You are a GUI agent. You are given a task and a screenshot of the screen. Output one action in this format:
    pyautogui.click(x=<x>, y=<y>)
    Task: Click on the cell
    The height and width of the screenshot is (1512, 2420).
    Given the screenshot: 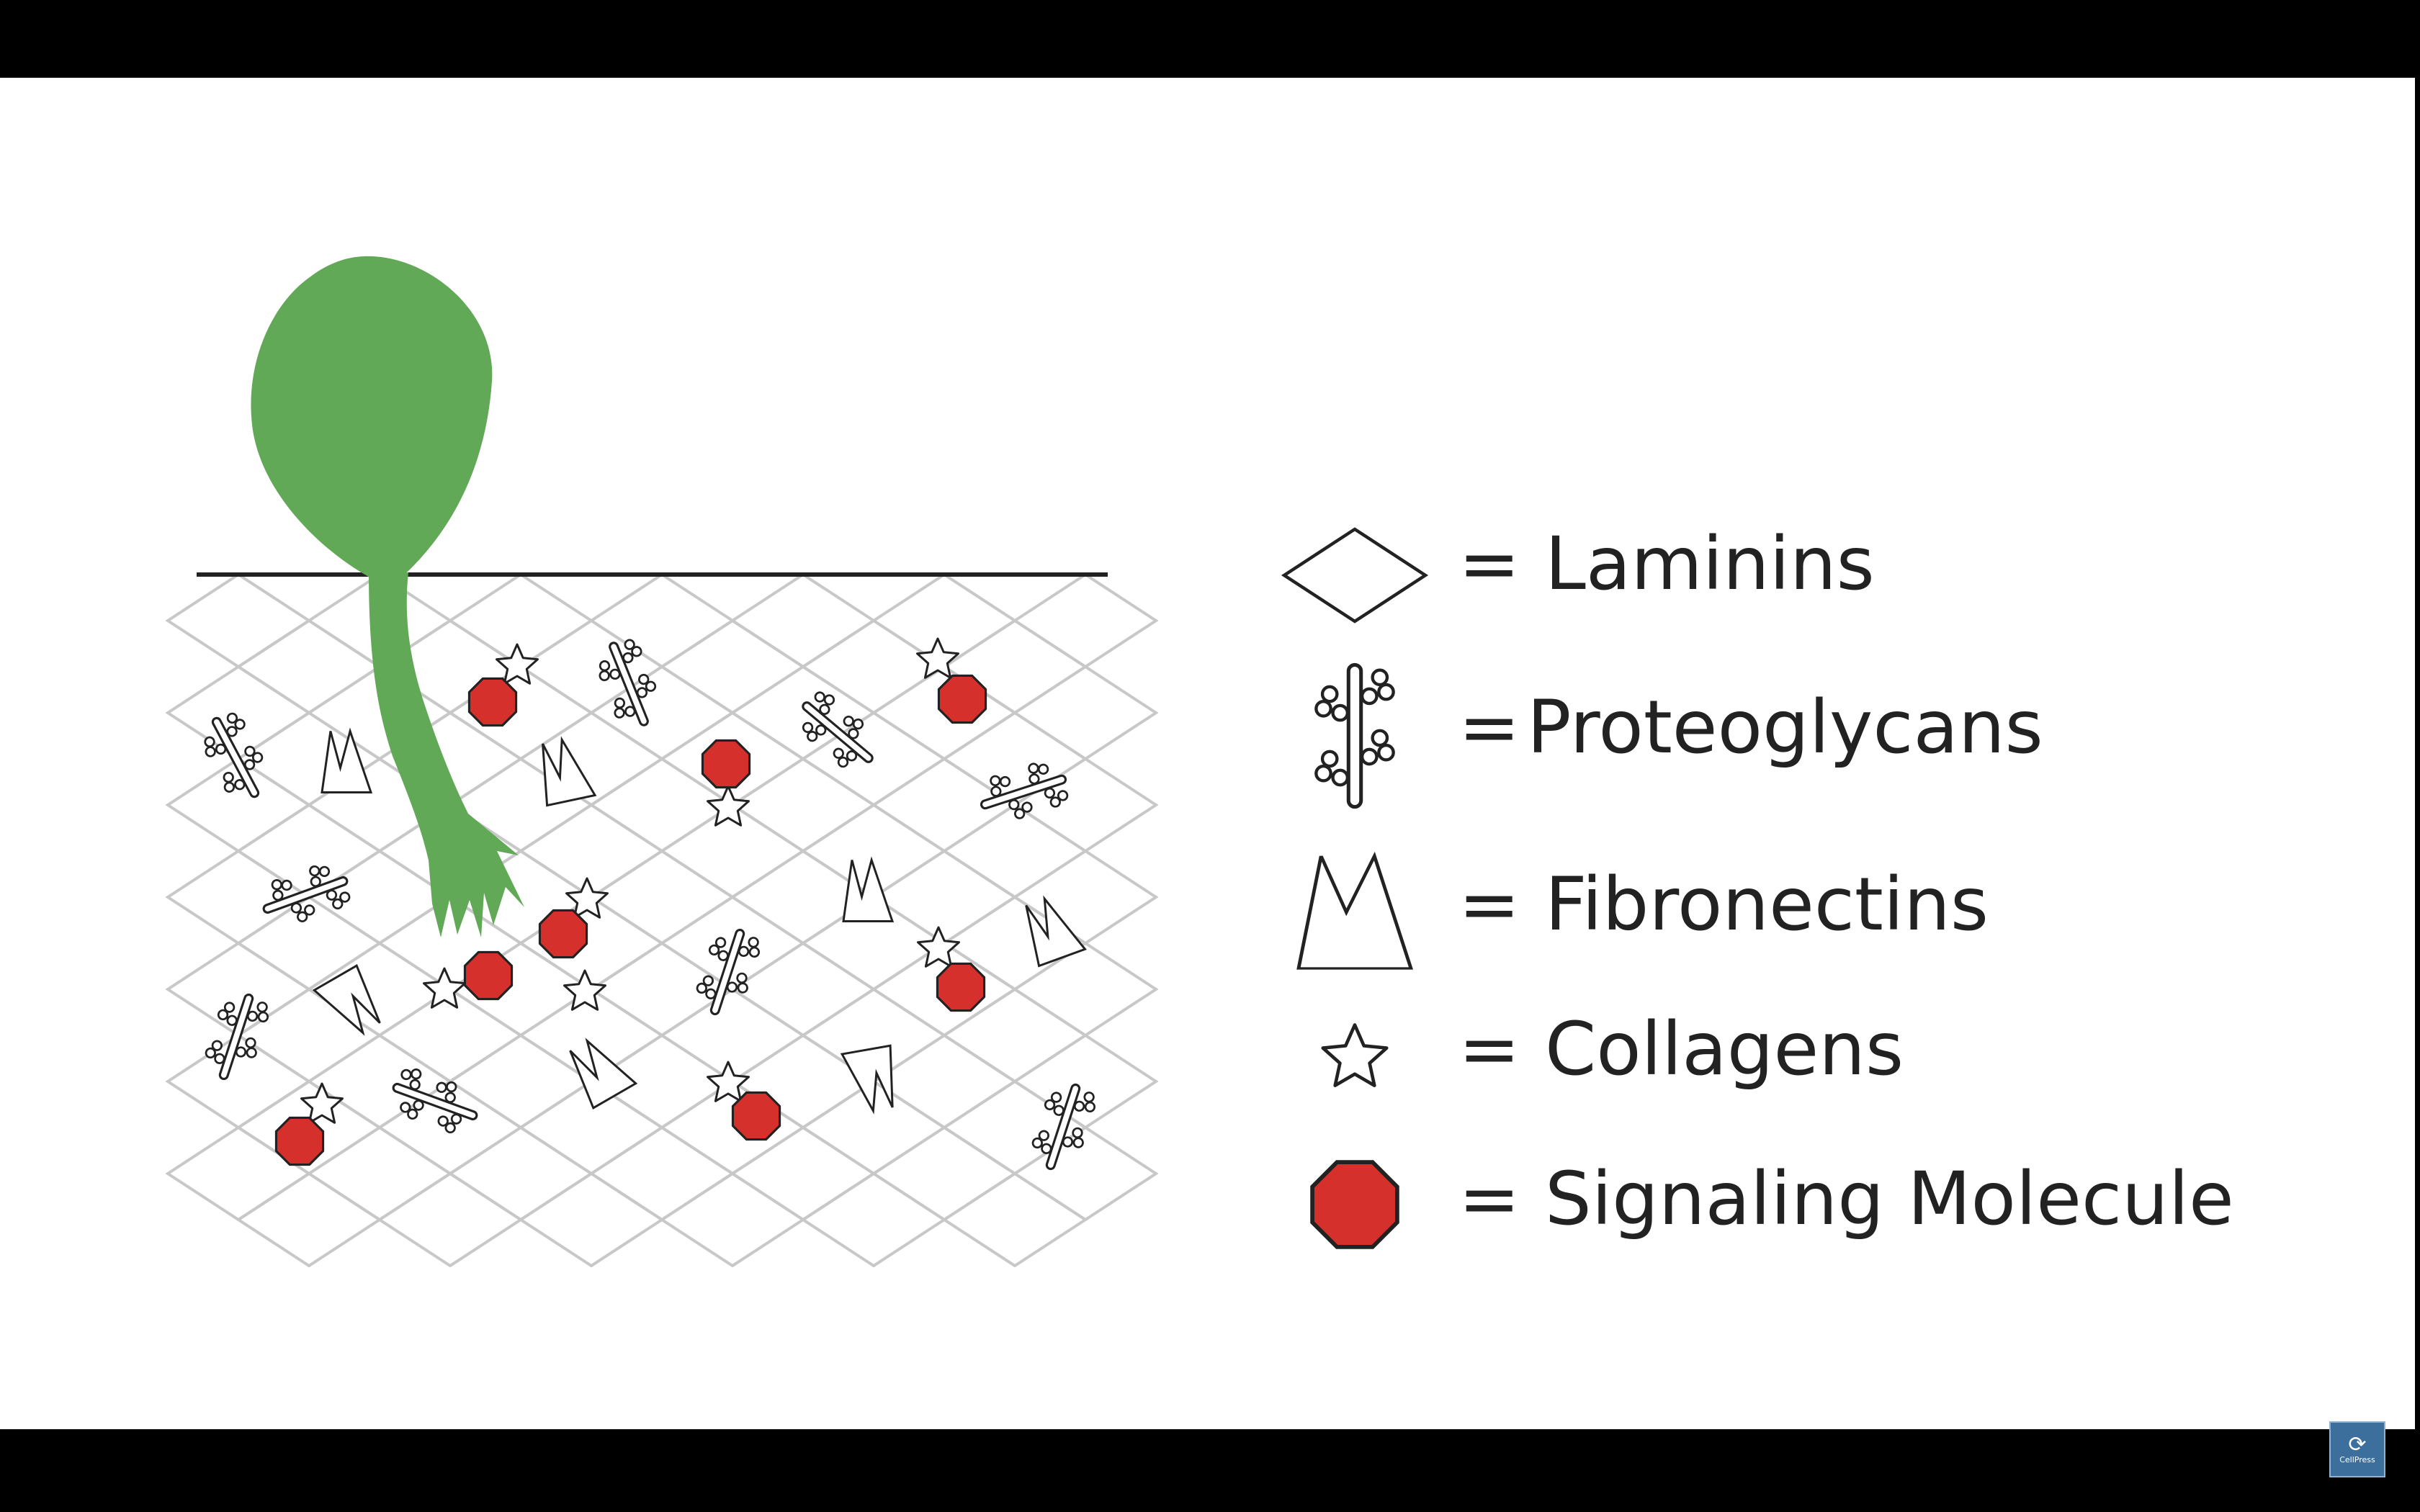 What is the action you would take?
    pyautogui.click(x=387, y=596)
    